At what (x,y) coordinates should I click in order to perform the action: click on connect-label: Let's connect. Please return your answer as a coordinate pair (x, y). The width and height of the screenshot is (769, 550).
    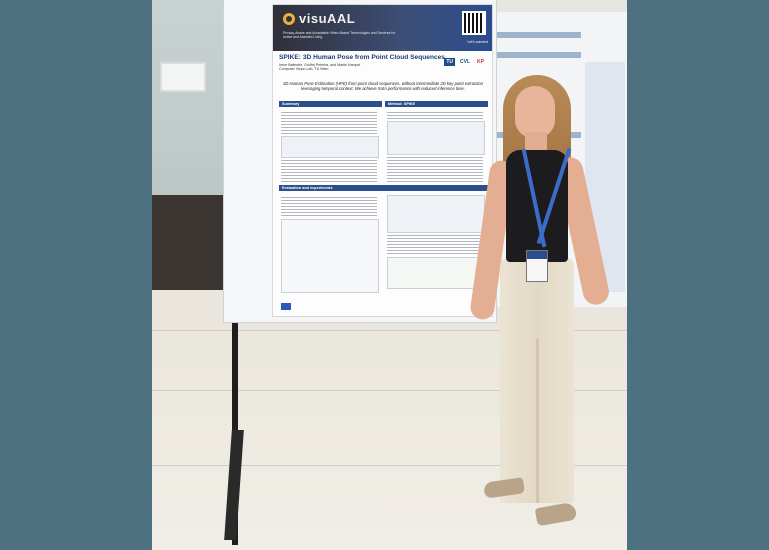
    Looking at the image, I should click on (477, 42).